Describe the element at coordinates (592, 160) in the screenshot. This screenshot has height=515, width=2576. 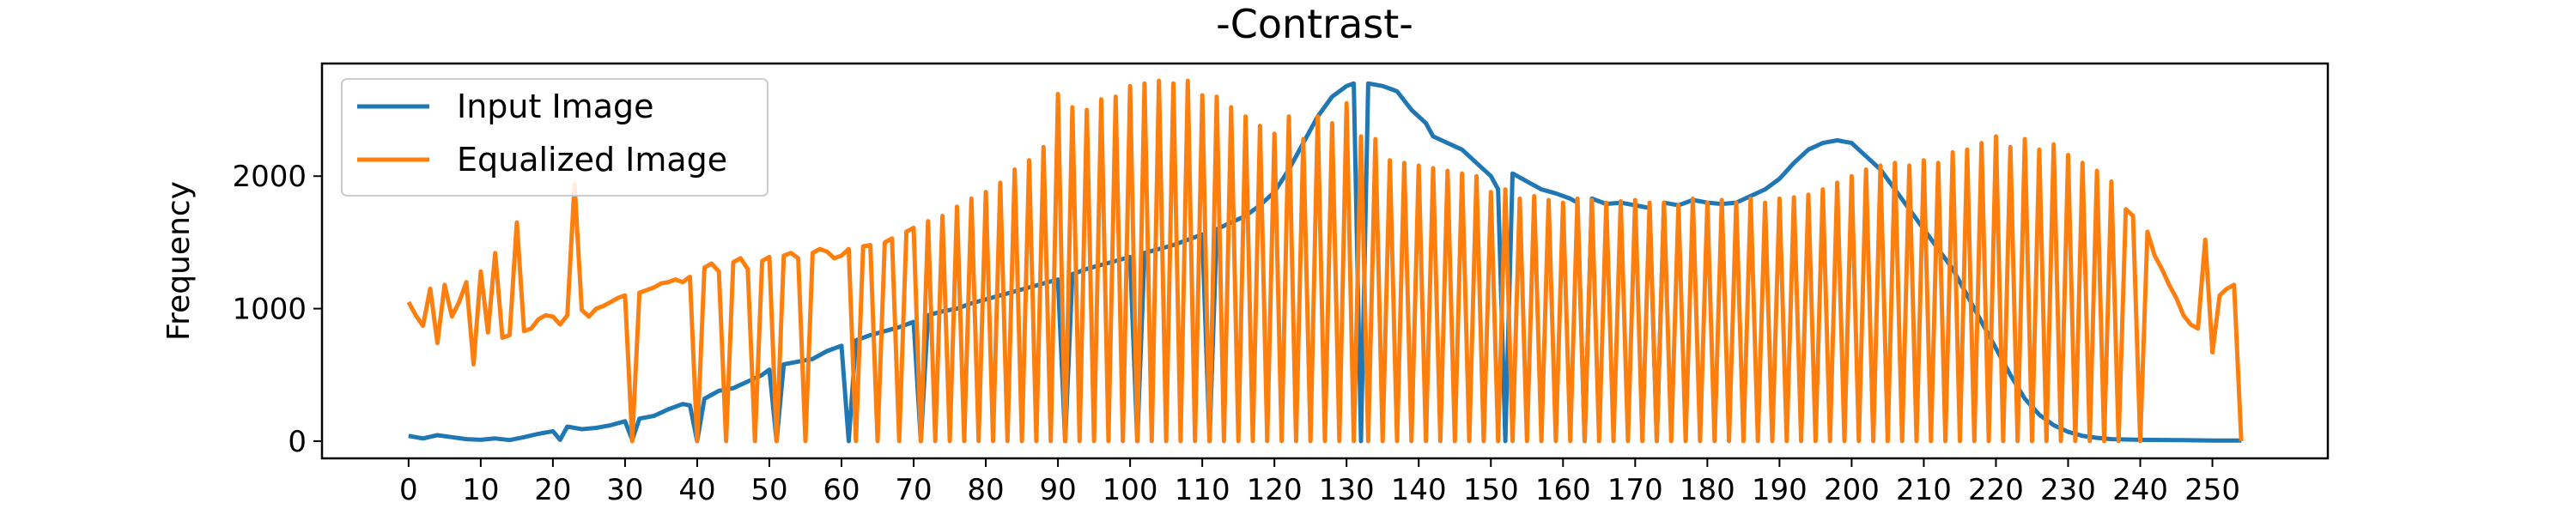
I see `legend-label-equalized-image: Equalized Image` at that location.